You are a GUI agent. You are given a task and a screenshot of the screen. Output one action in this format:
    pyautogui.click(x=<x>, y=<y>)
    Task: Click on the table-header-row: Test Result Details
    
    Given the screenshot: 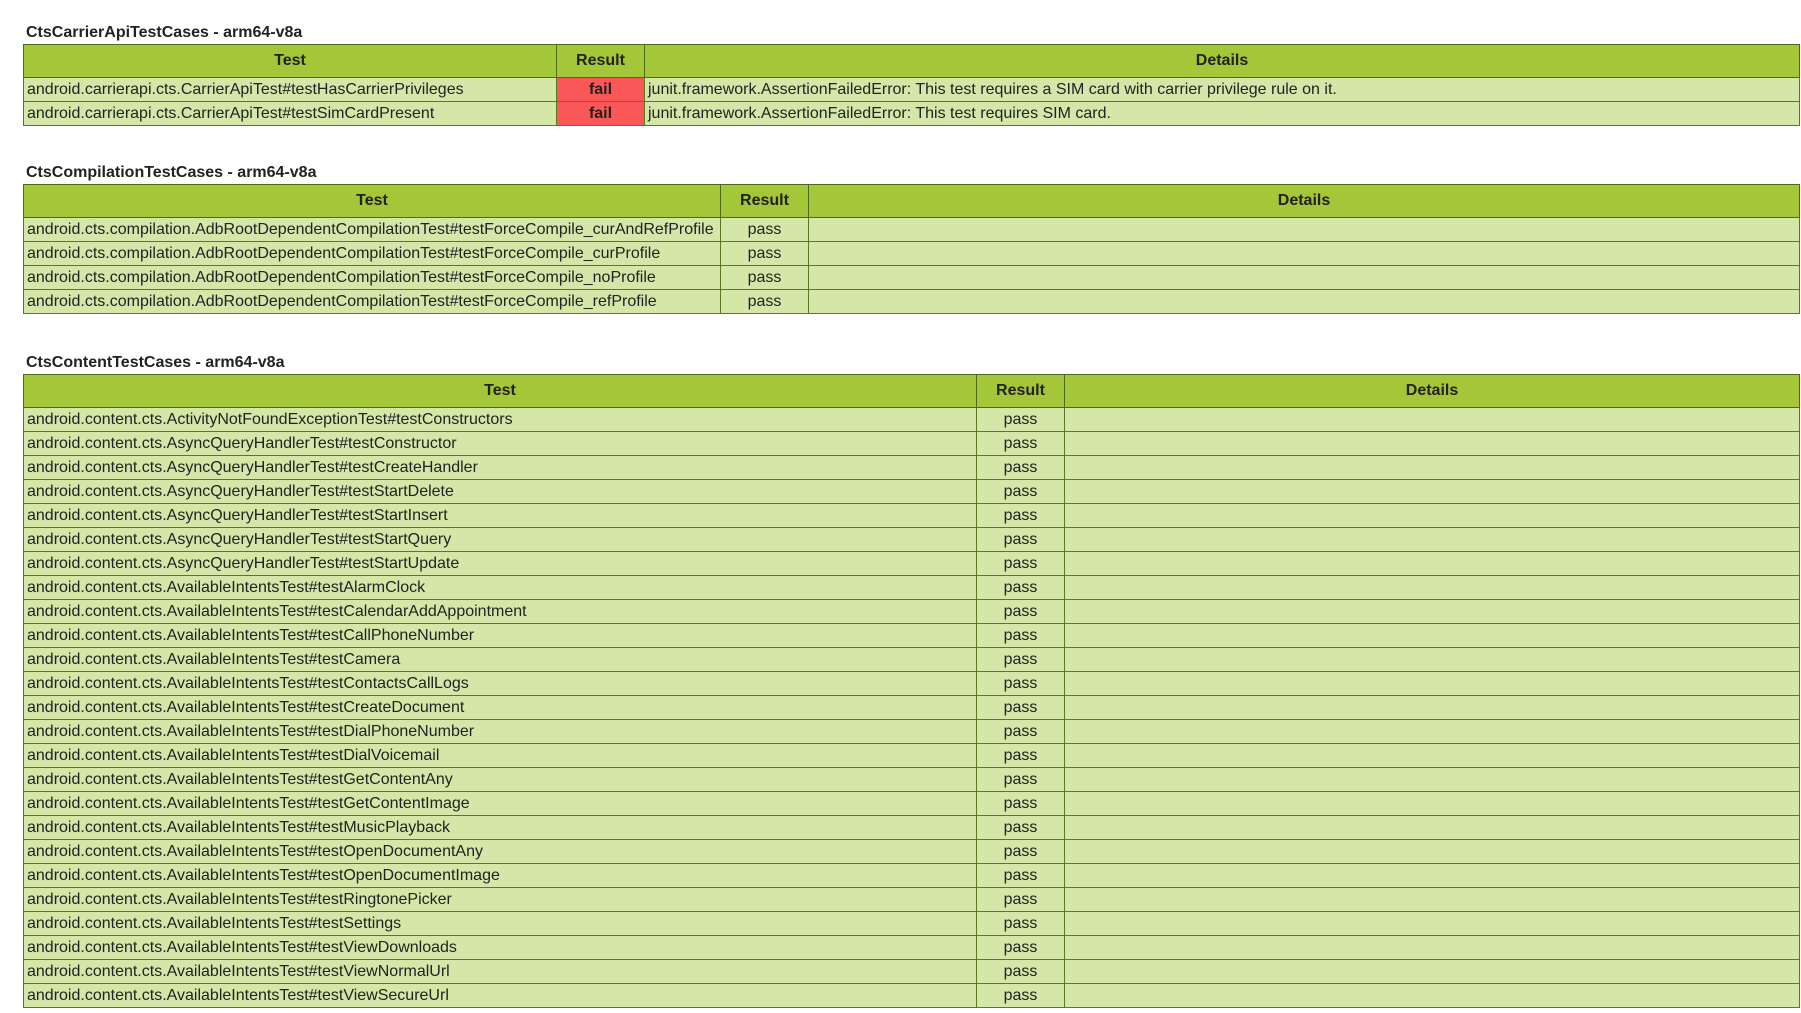 What is the action you would take?
    pyautogui.click(x=911, y=391)
    